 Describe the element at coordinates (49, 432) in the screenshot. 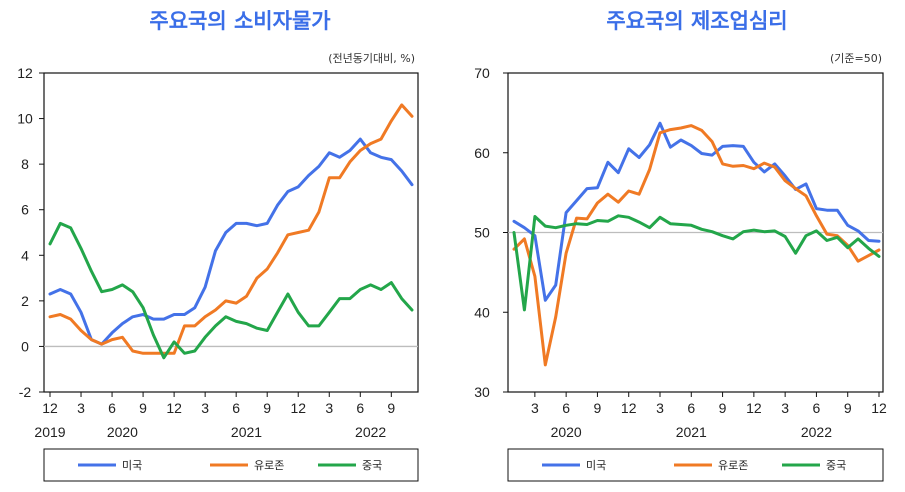

I see `cpi-x-year-label: 2019` at that location.